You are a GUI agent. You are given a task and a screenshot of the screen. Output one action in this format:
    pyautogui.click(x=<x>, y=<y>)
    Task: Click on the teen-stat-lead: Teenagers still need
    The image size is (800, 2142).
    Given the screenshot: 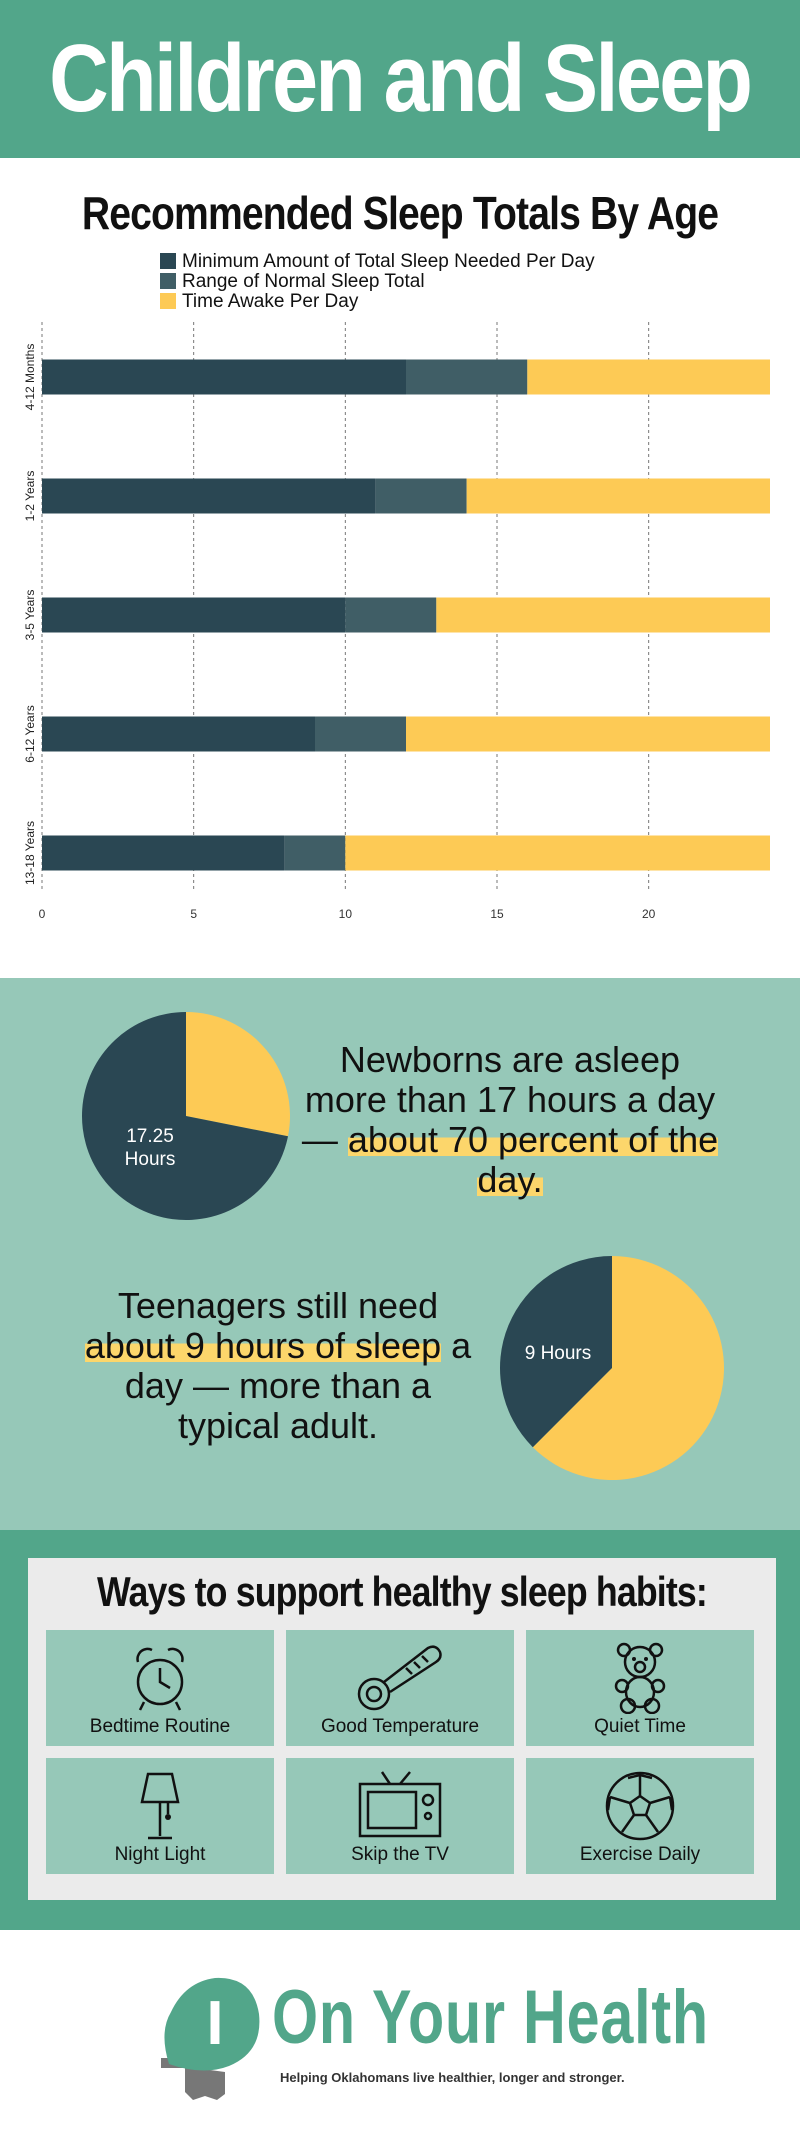 What is the action you would take?
    pyautogui.click(x=278, y=1305)
    